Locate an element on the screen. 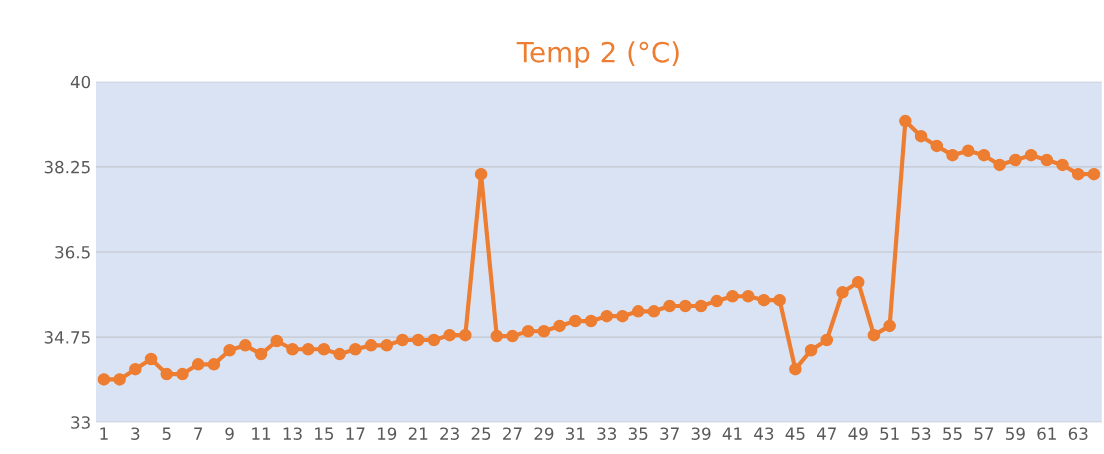 This screenshot has height=454, width=1104. x-tick-label: 5 is located at coordinates (166, 433).